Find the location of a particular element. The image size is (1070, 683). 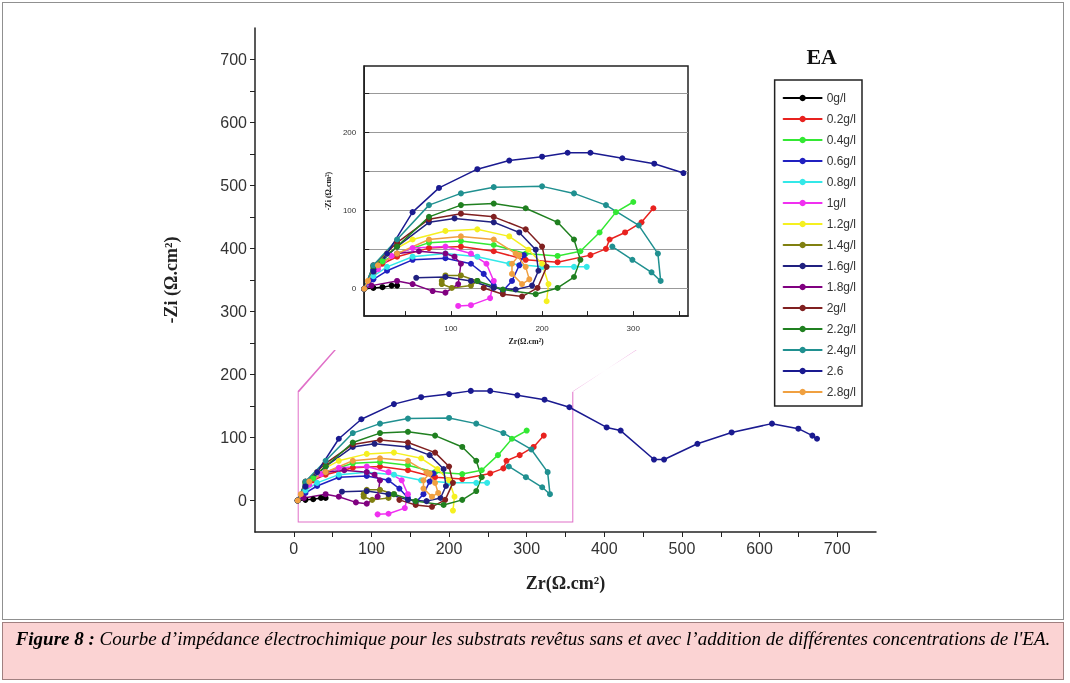

legend-label: 0.6g/l is located at coordinates (841, 161).